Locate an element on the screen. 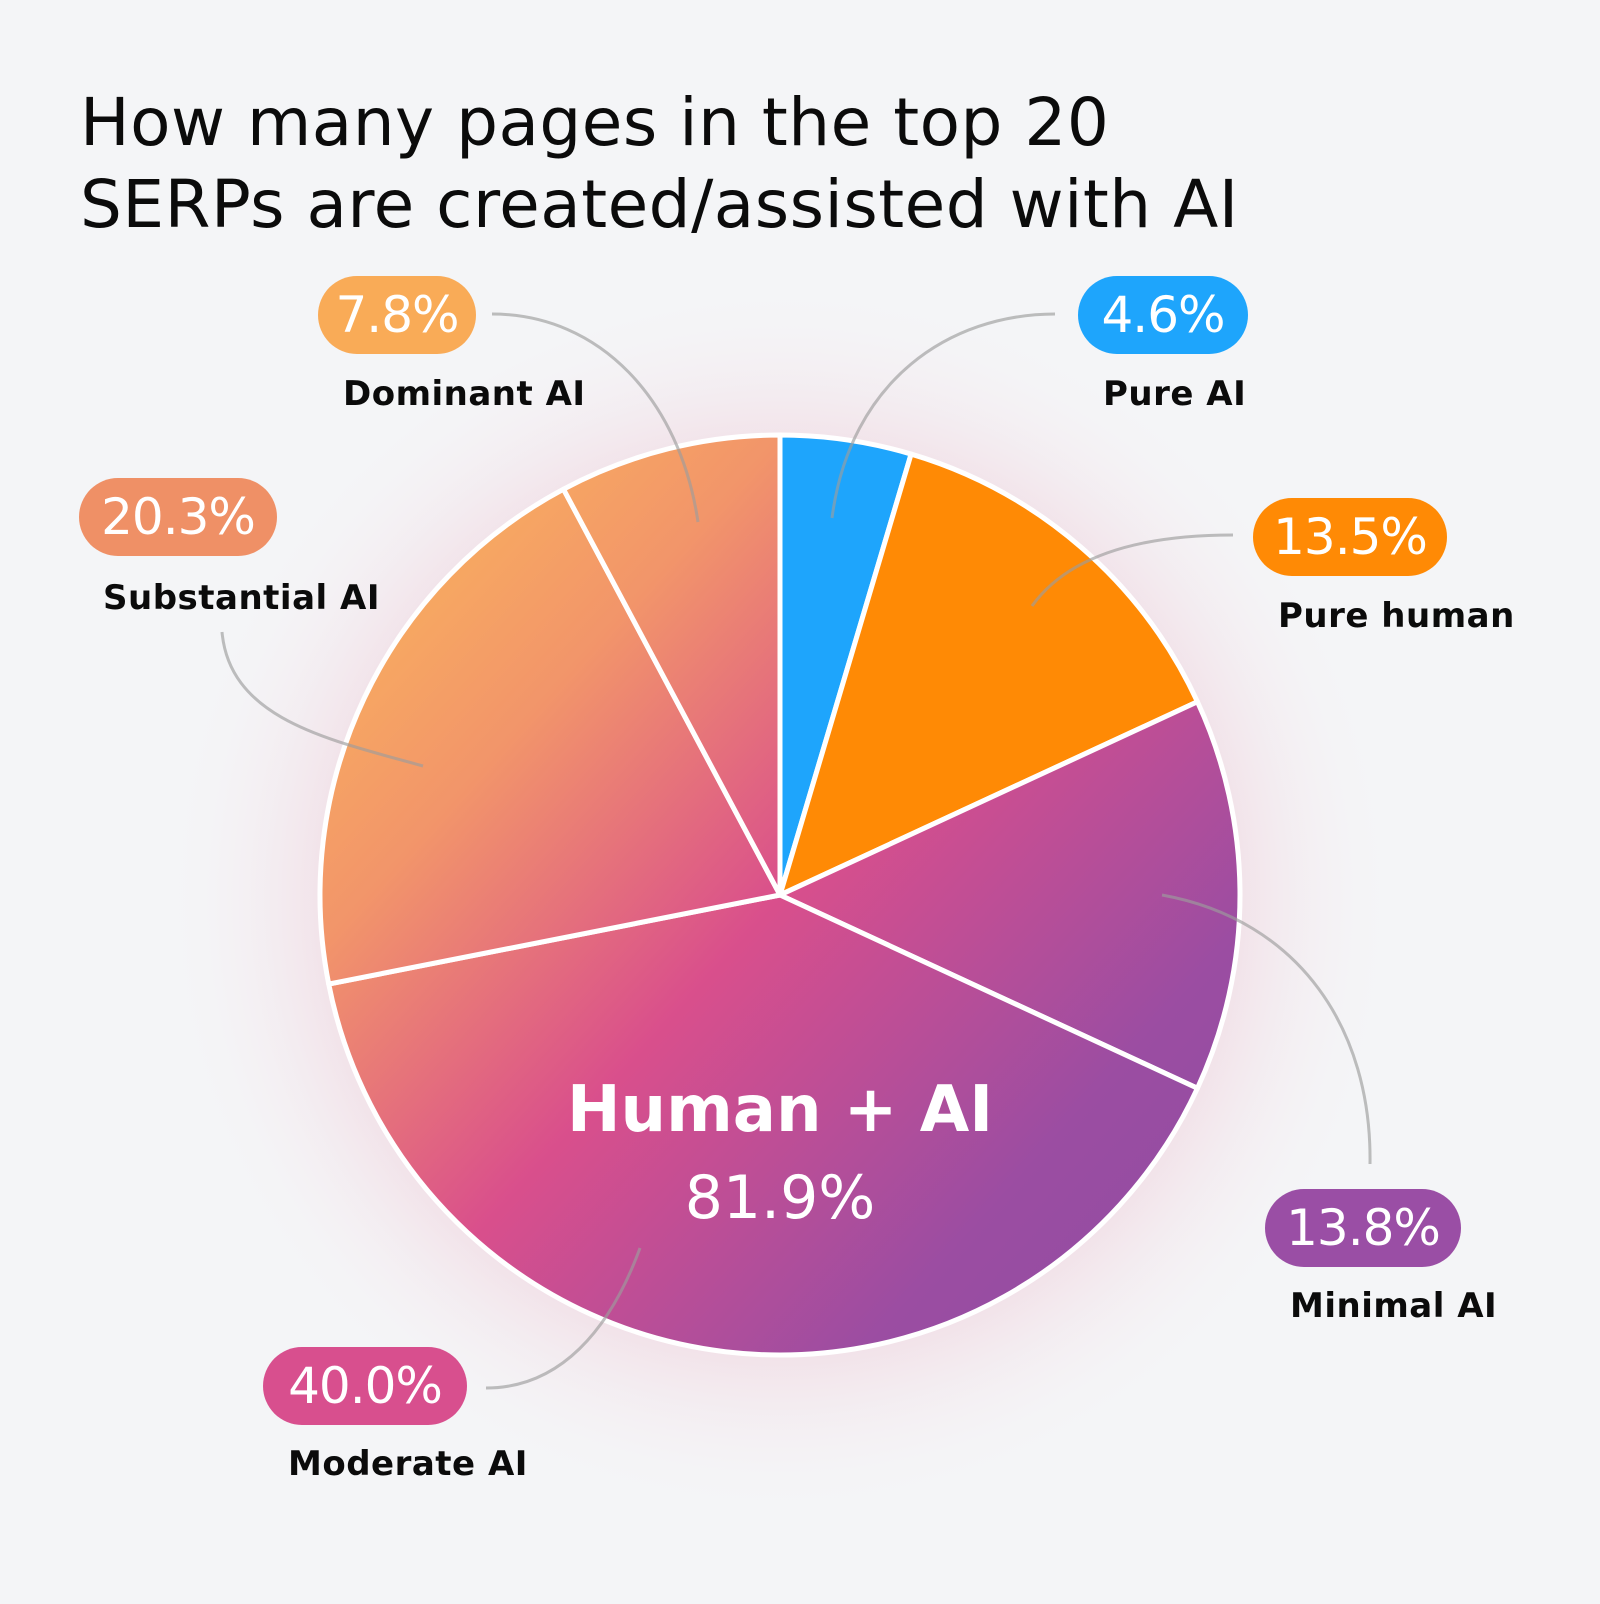 Image resolution: width=1600 pixels, height=1604 pixels. leader-line-moderate-ai is located at coordinates (563, 1318).